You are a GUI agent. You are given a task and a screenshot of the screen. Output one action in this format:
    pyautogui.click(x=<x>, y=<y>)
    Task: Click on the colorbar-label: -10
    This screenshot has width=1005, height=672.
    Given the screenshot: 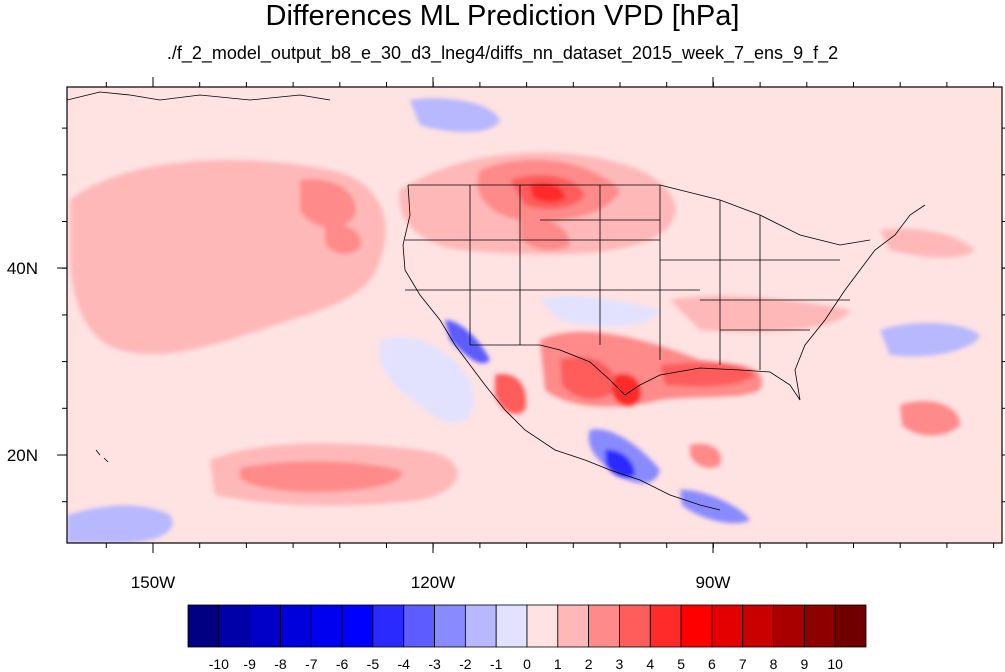 What is the action you would take?
    pyautogui.click(x=219, y=664)
    